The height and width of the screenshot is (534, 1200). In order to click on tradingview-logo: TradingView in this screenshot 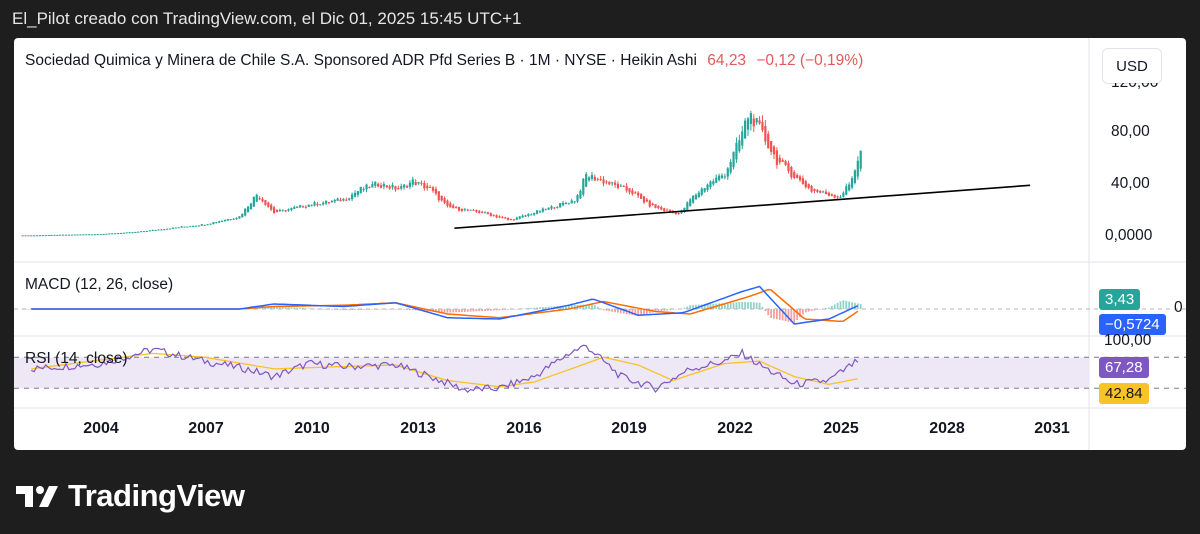, I will do `click(130, 496)`.